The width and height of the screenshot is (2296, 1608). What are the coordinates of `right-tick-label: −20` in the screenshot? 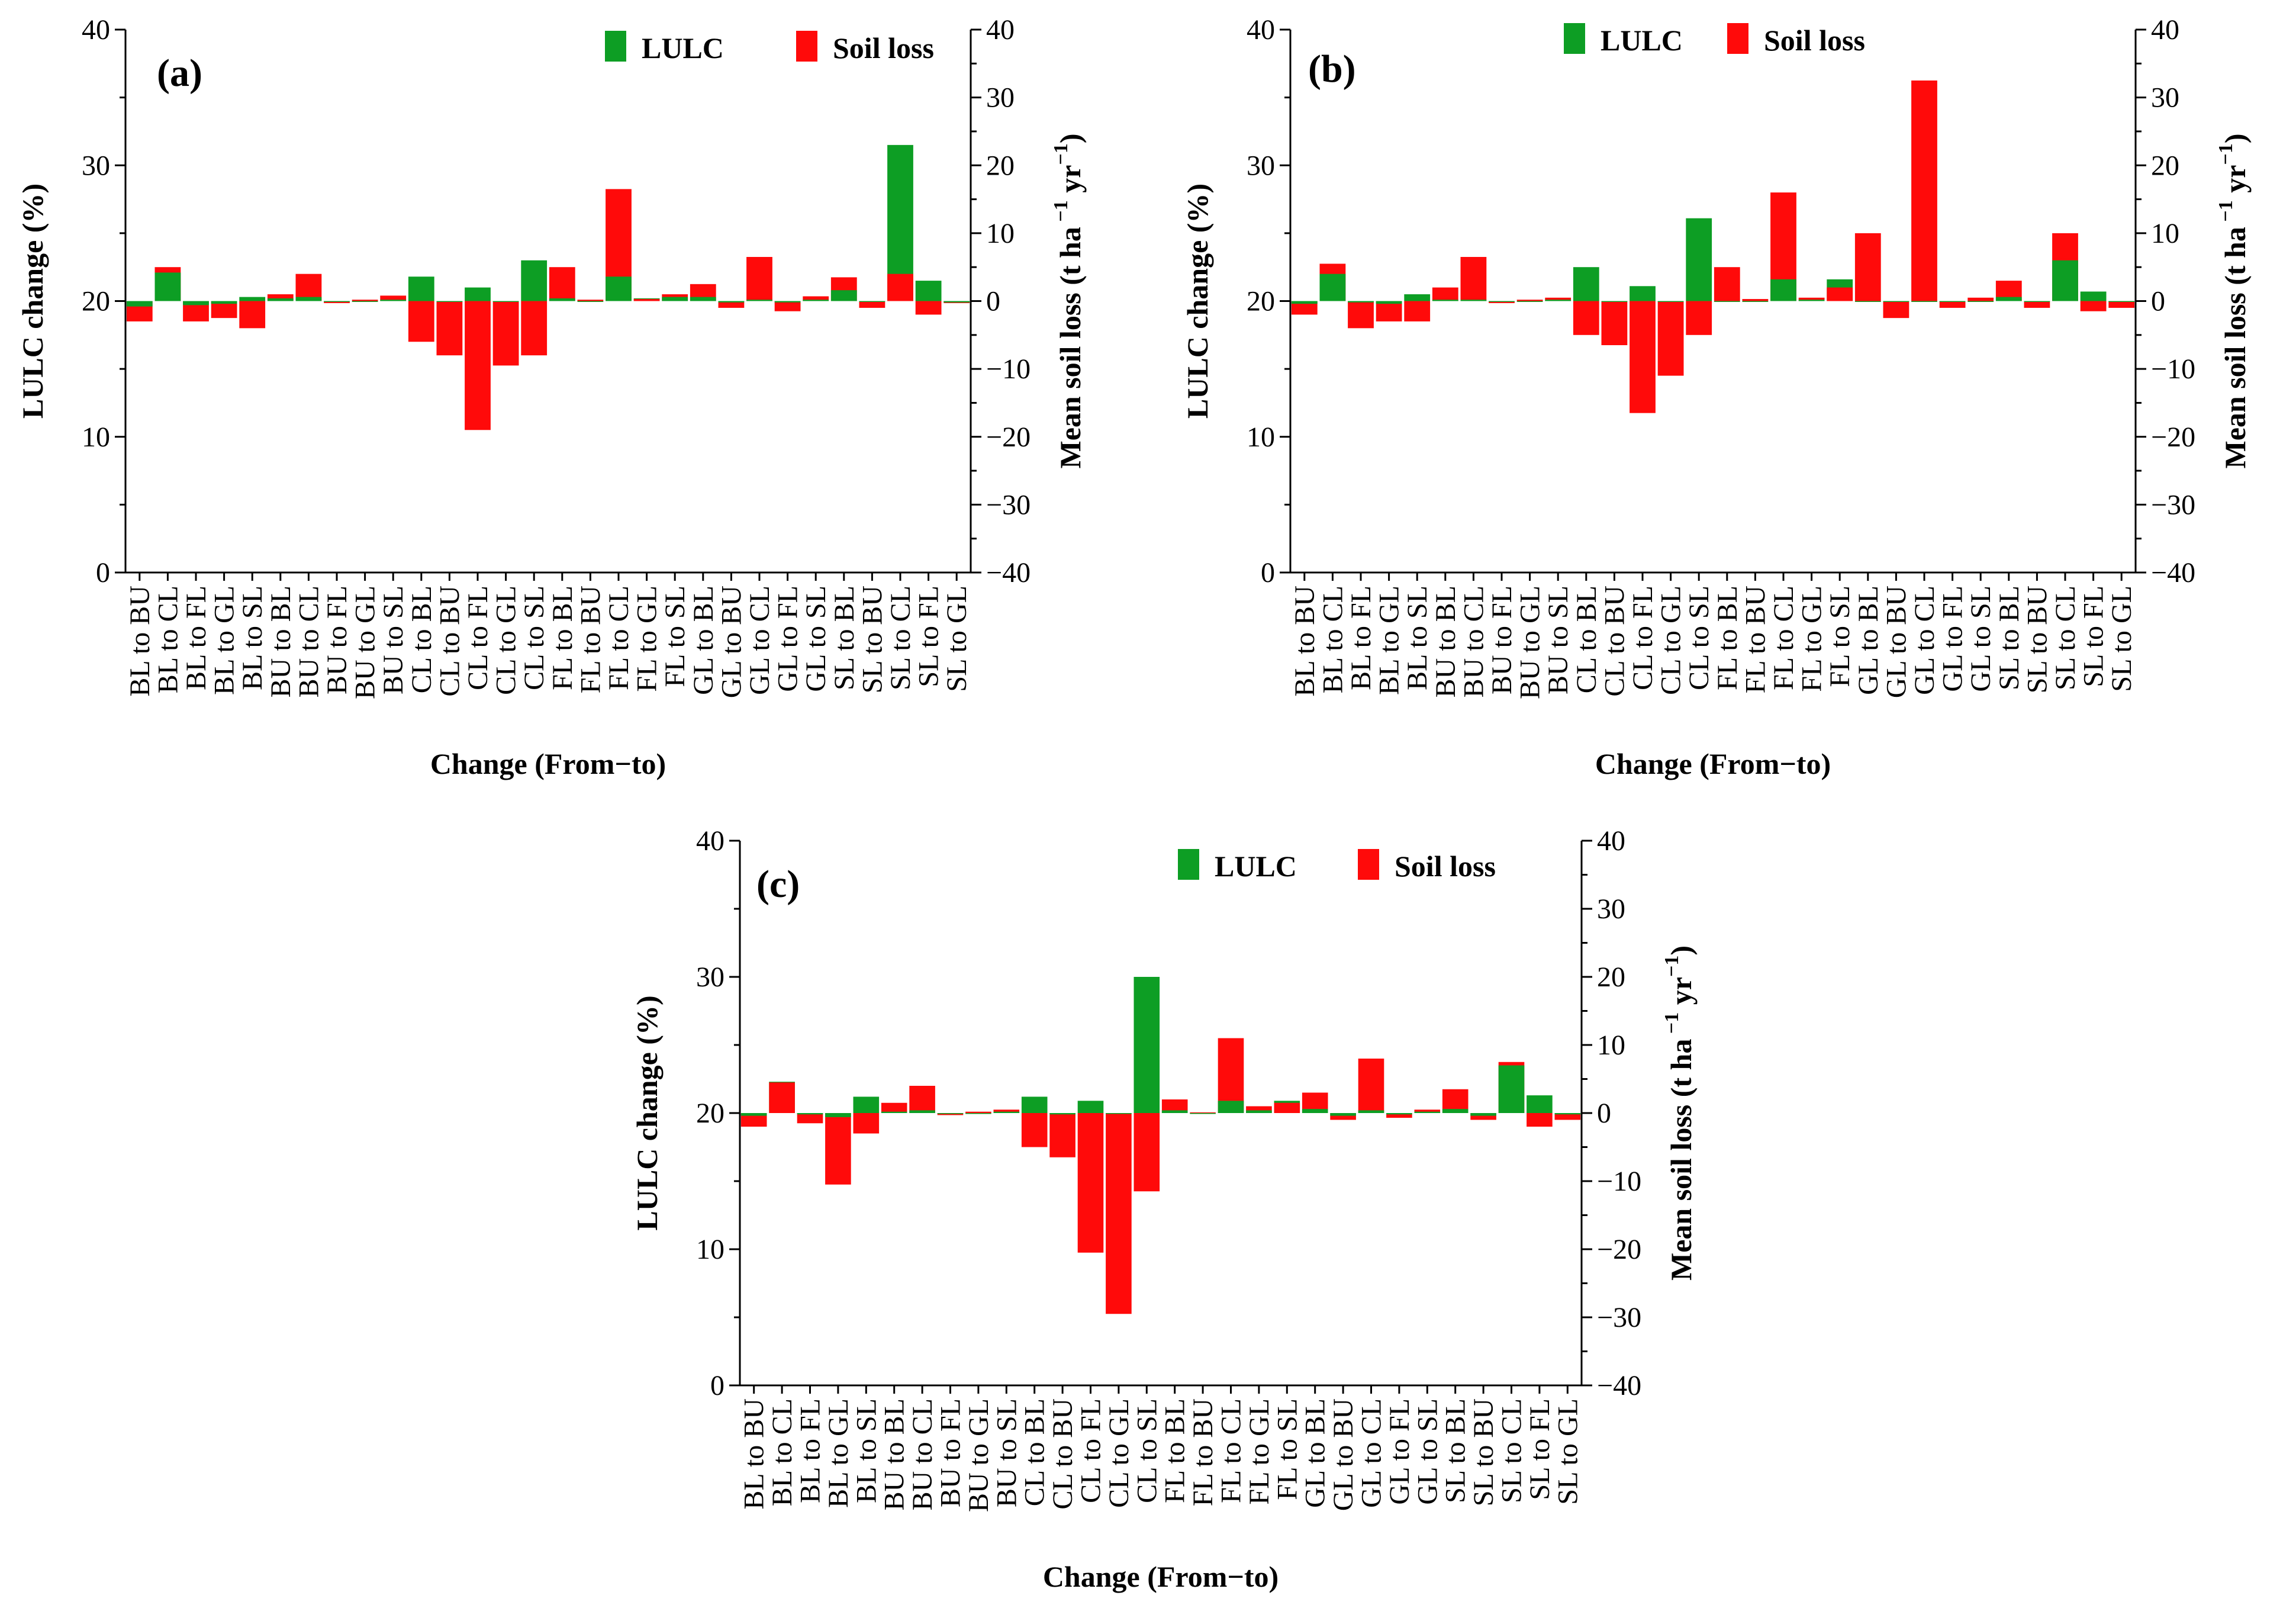 It's located at (2173, 438).